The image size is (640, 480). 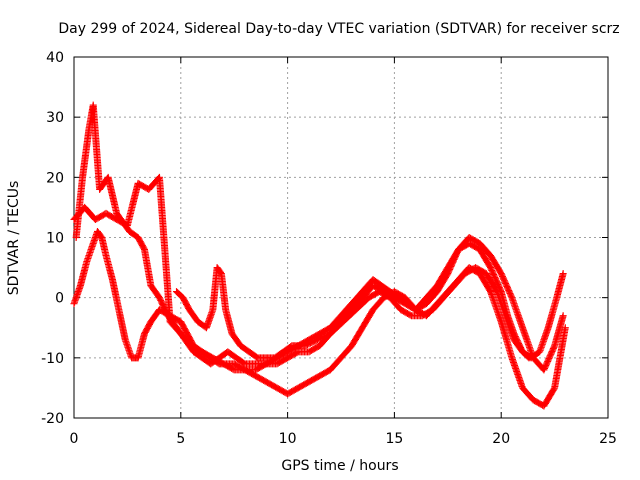 I want to click on y-tick-label: 10, so click(x=55, y=239).